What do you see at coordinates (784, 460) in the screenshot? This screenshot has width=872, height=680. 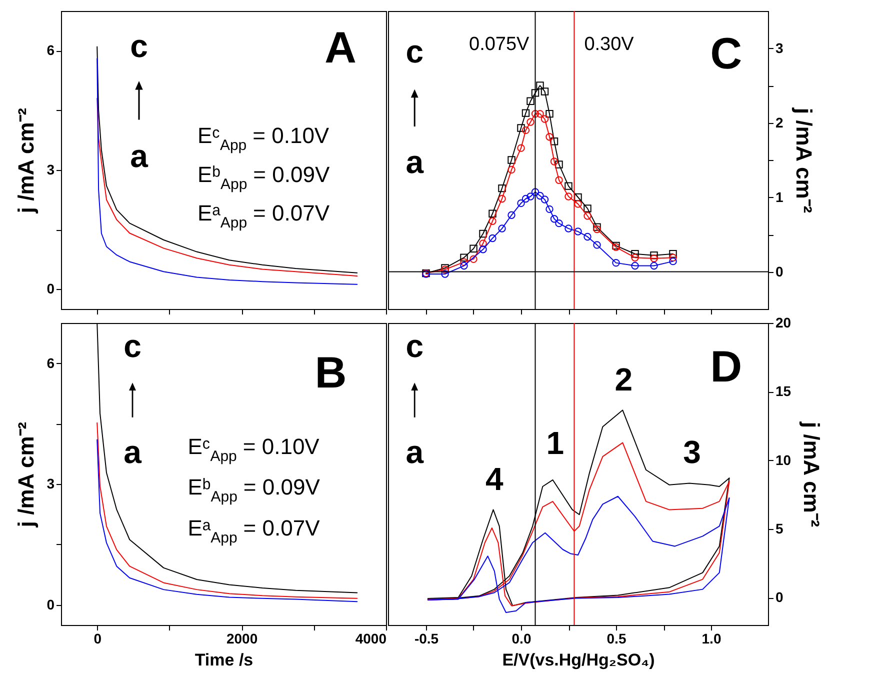 I see `y-tick-label: 10` at bounding box center [784, 460].